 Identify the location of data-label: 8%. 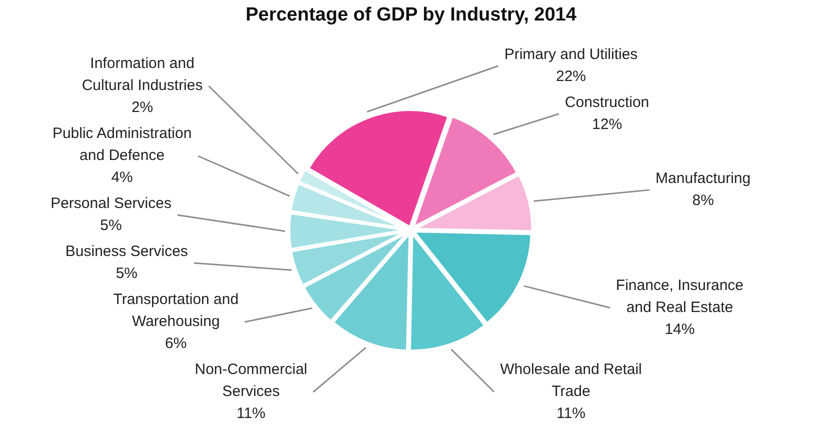
(703, 201).